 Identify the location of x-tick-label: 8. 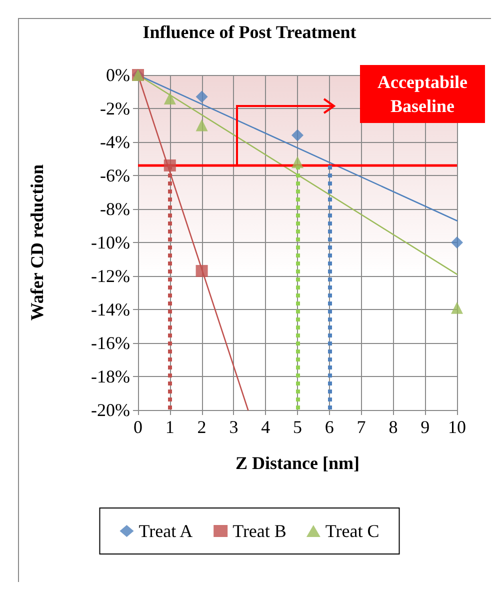
(393, 427).